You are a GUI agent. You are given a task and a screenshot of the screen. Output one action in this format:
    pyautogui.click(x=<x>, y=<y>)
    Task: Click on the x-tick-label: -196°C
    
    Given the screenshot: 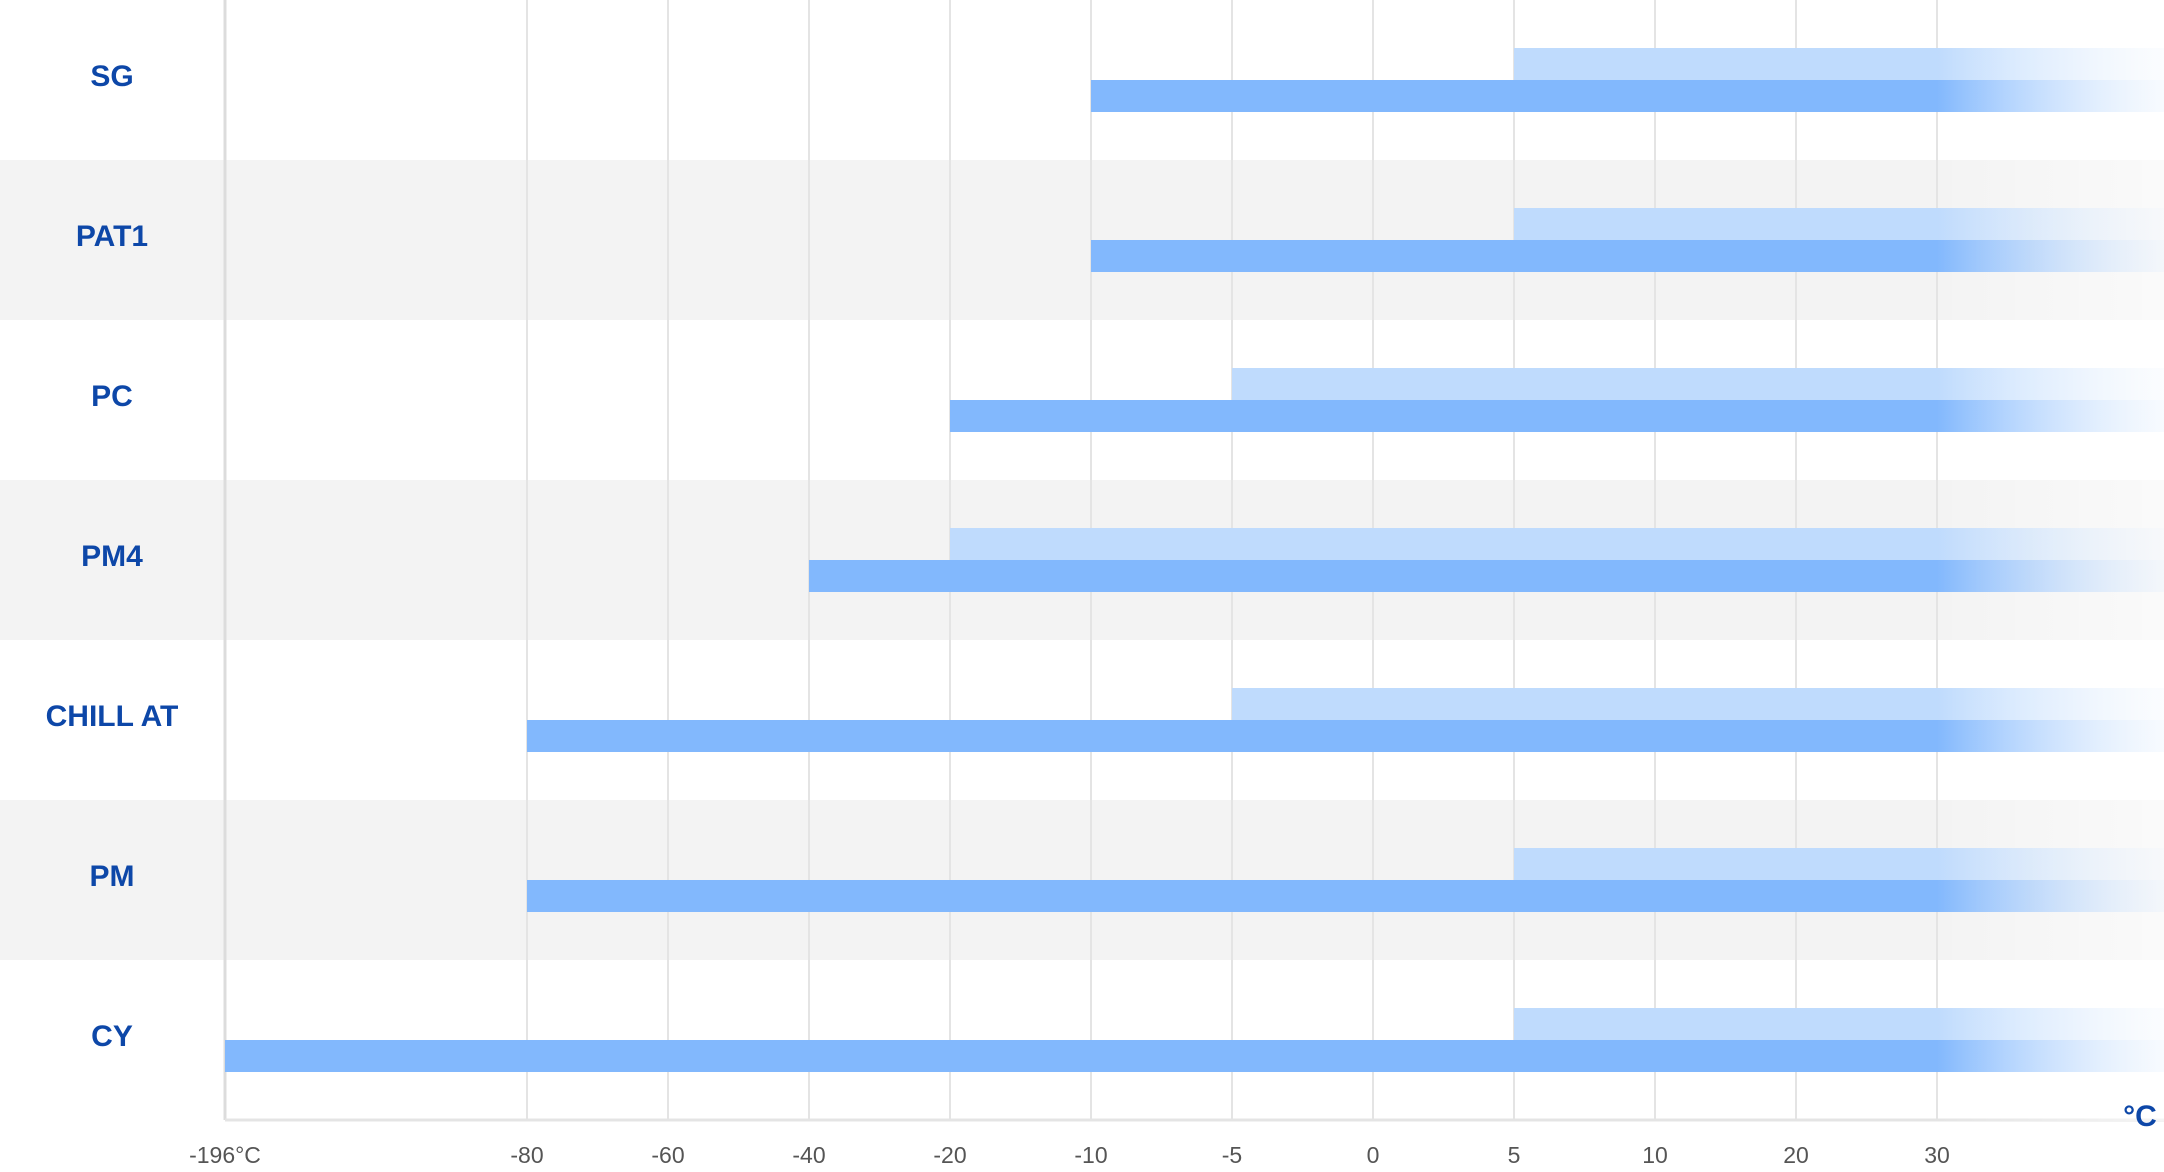 What is the action you would take?
    pyautogui.click(x=225, y=1155)
    